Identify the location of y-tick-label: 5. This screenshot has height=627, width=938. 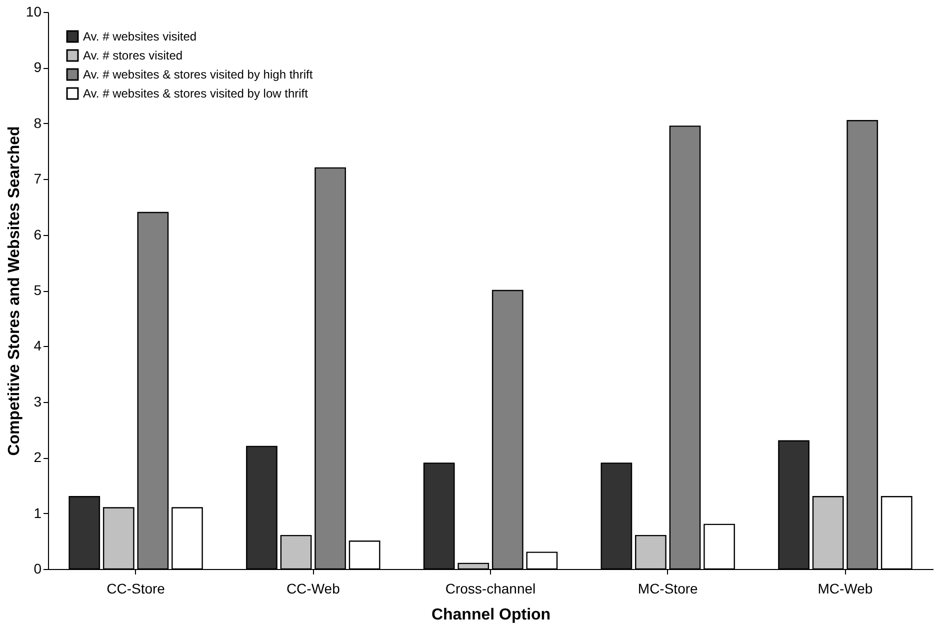
(38, 290).